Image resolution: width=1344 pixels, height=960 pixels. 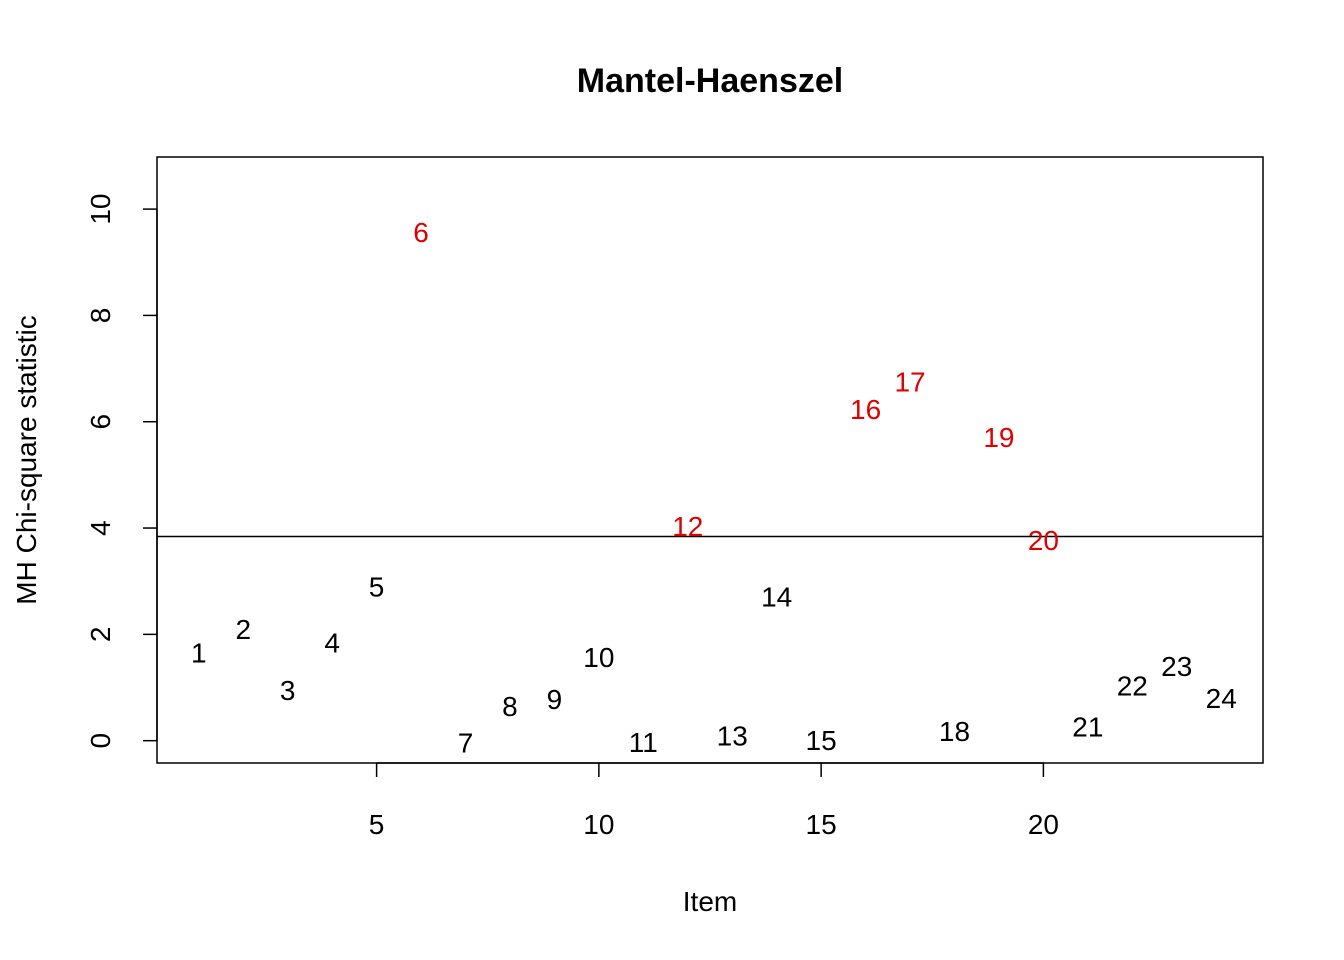 What do you see at coordinates (121, 471) in the screenshot?
I see `y-axis: 0 2 4 6 8 10` at bounding box center [121, 471].